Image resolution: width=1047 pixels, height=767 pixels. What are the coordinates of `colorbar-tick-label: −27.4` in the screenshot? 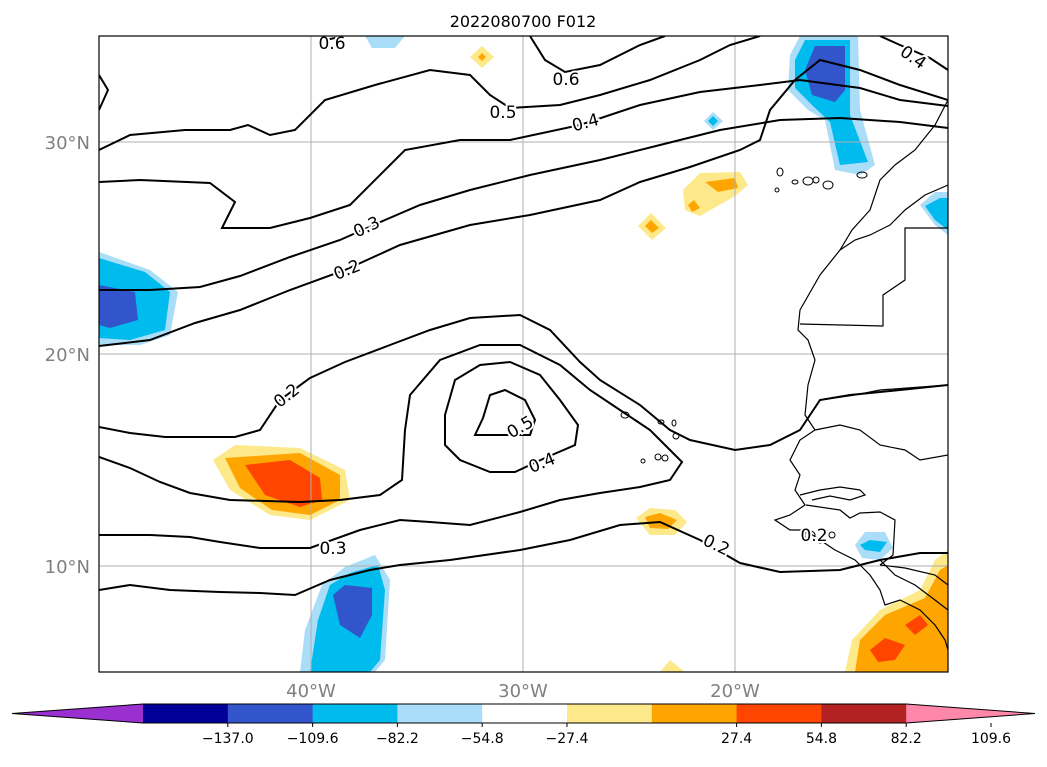 It's located at (567, 739).